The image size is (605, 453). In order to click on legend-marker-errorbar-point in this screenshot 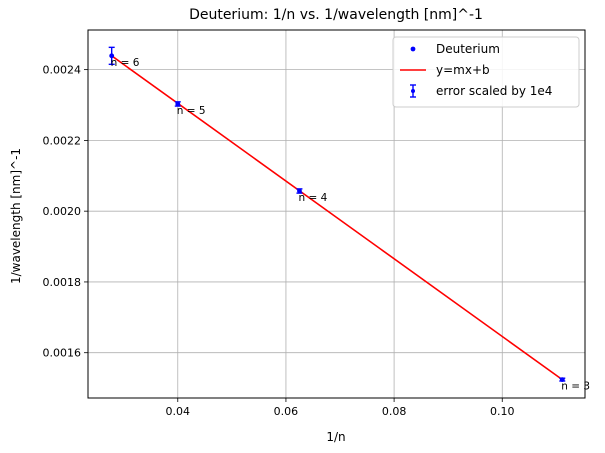, I will do `click(413, 91)`.